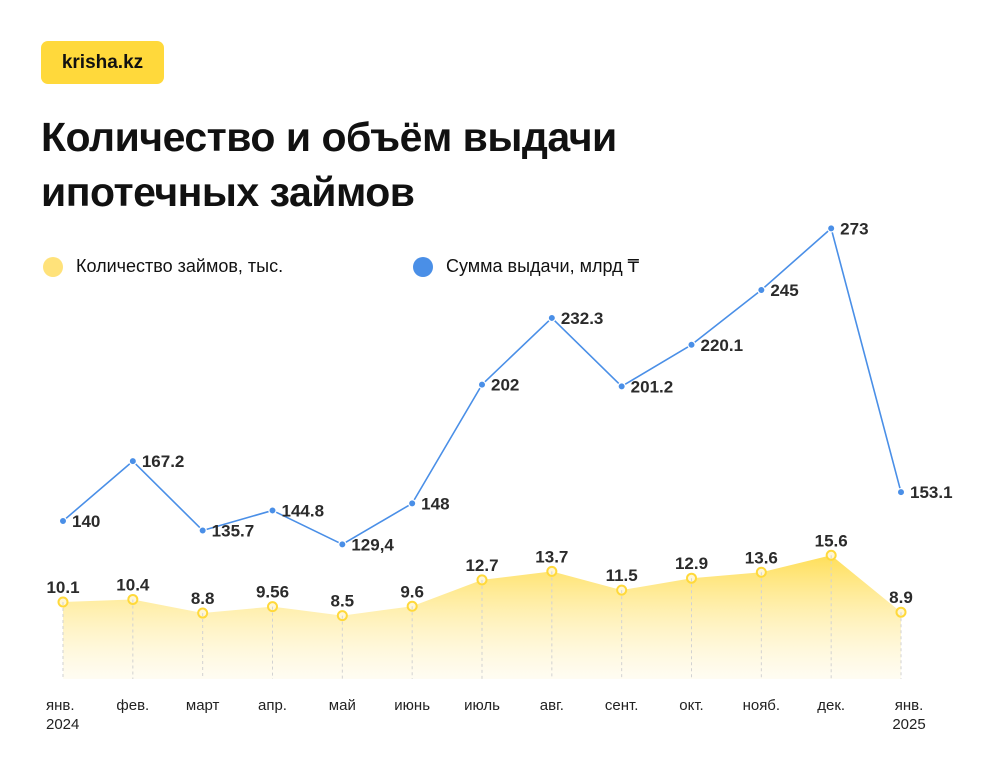  I want to click on count-value-label: 9.56, so click(272, 592).